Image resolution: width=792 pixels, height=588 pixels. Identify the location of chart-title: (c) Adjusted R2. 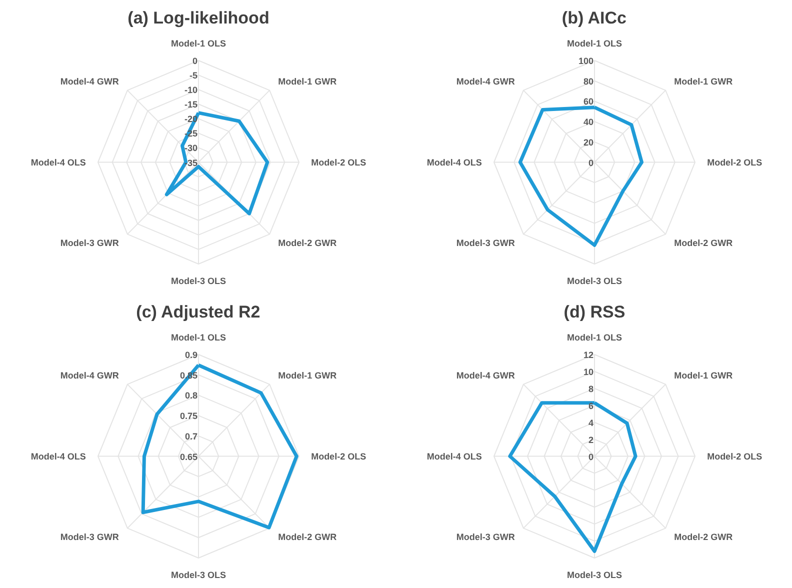
(198, 312).